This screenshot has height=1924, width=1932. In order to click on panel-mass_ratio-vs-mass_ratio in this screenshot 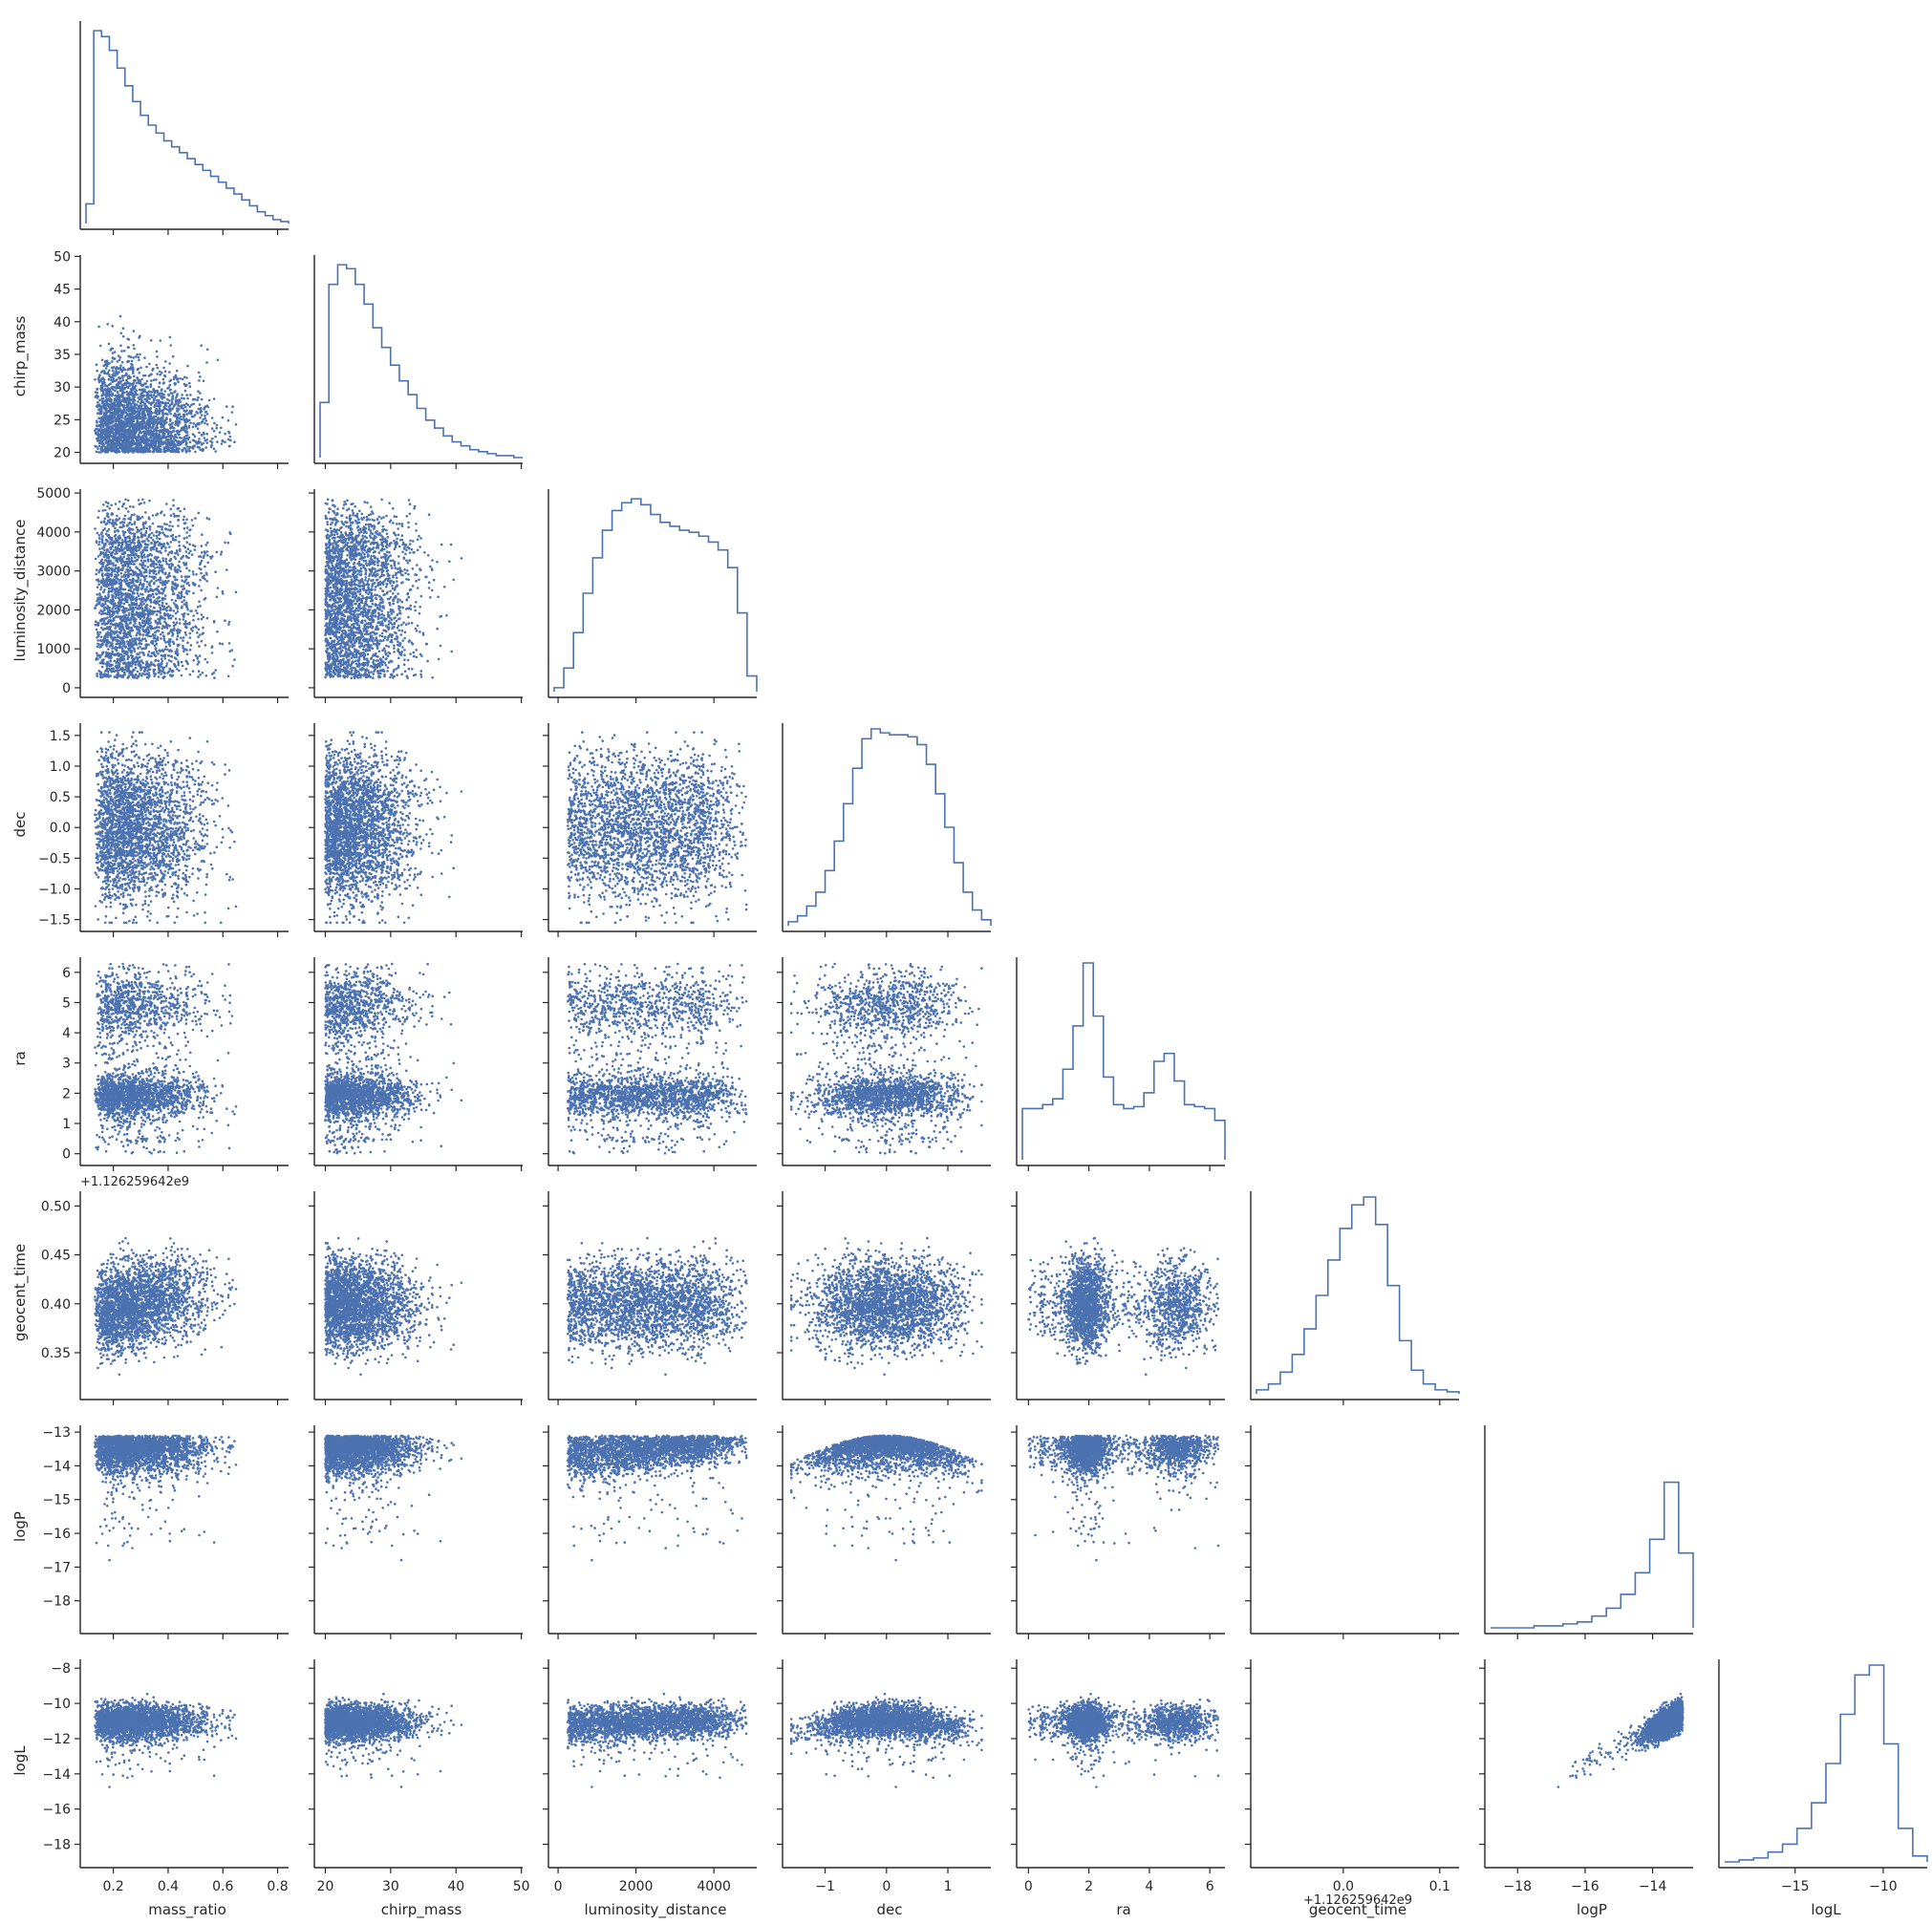, I will do `click(184, 128)`.